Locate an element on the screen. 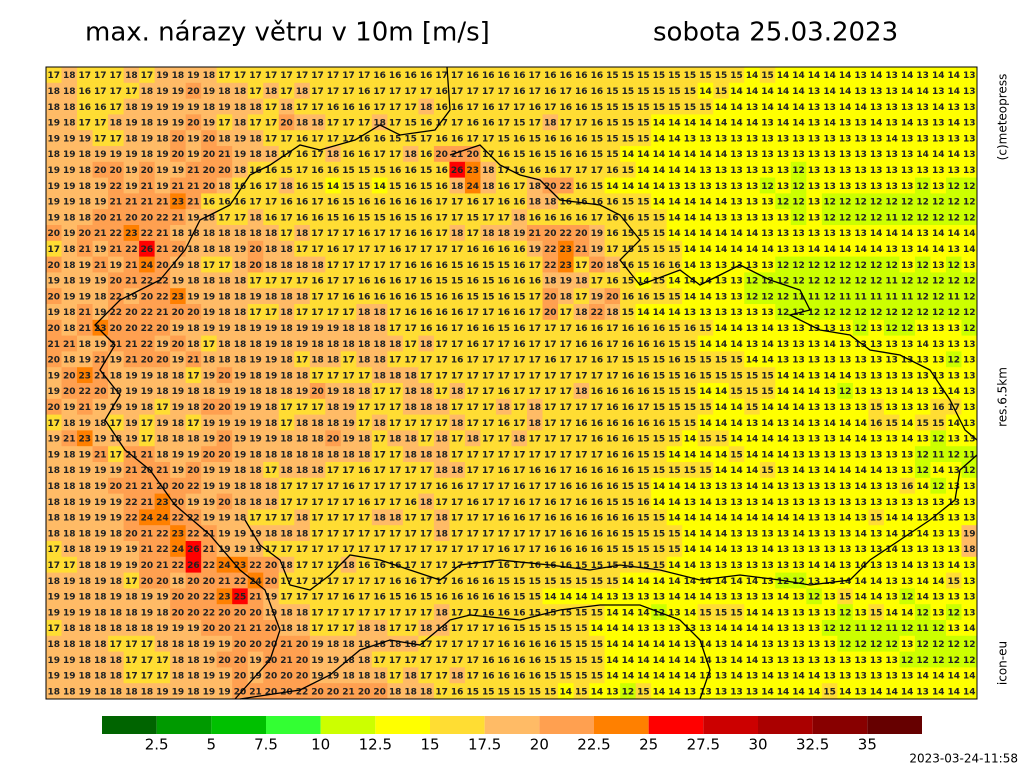 The image size is (1024, 772). cell-value: 12 is located at coordinates (845, 282).